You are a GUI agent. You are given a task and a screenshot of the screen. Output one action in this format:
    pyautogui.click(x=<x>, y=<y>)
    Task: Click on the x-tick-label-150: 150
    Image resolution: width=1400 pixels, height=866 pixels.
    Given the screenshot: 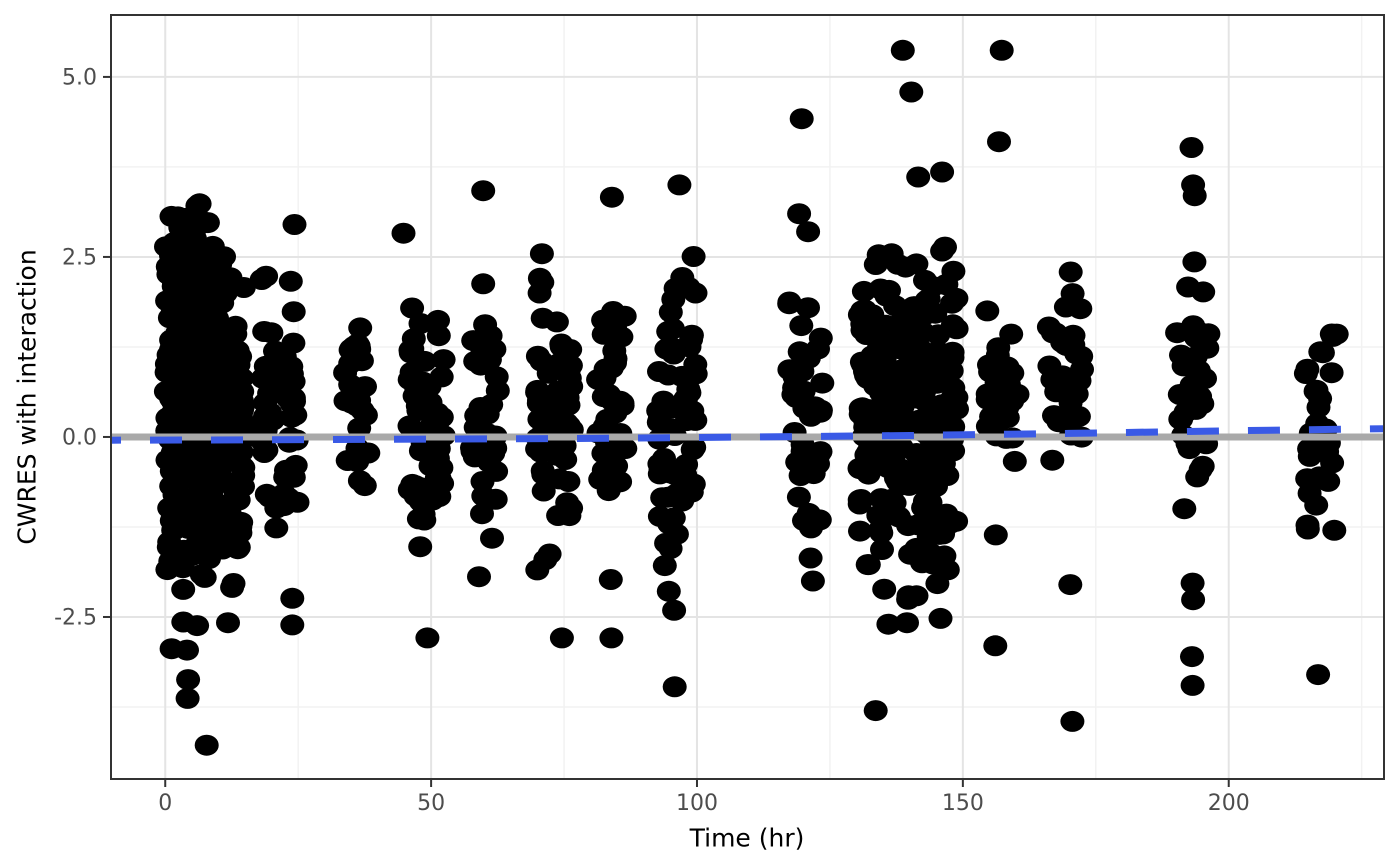 What is the action you would take?
    pyautogui.click(x=963, y=803)
    